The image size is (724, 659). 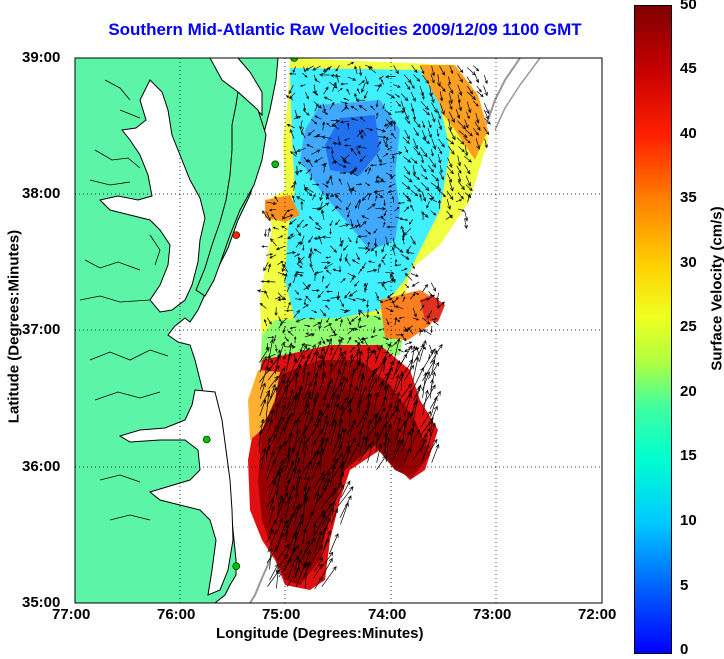 I want to click on y-tick-37: 37:00, so click(x=41, y=329).